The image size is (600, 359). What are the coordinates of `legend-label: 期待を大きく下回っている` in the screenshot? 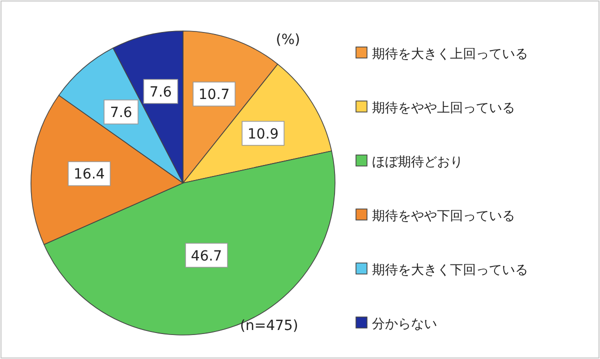 It's located at (450, 270).